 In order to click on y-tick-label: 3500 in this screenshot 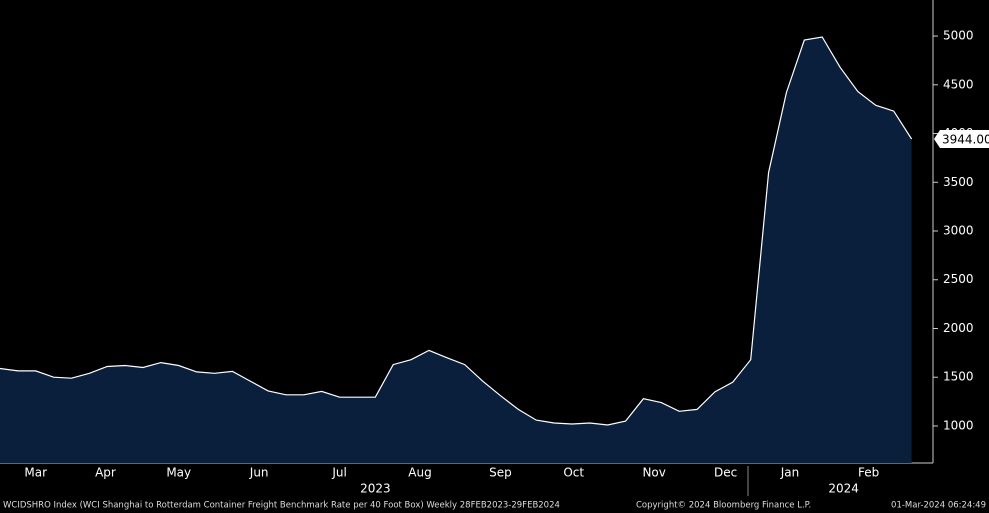, I will do `click(958, 182)`.